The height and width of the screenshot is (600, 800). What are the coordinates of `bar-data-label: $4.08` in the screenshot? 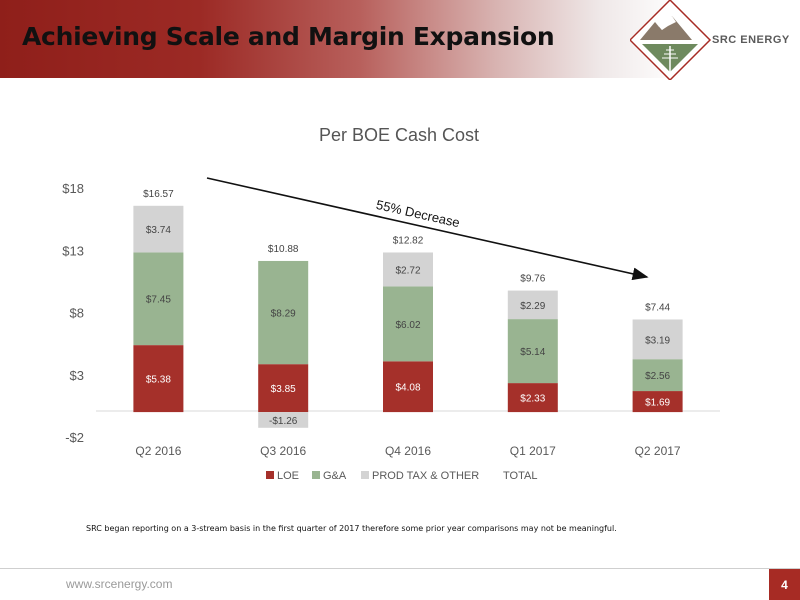 It's located at (407, 388).